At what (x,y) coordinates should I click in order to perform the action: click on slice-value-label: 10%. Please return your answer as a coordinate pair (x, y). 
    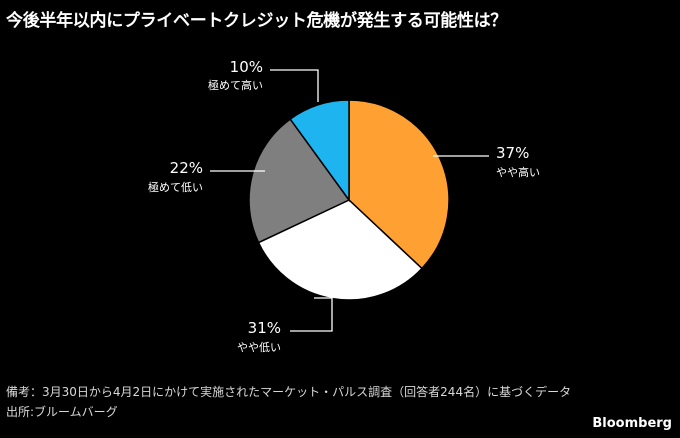
    Looking at the image, I should click on (246, 67).